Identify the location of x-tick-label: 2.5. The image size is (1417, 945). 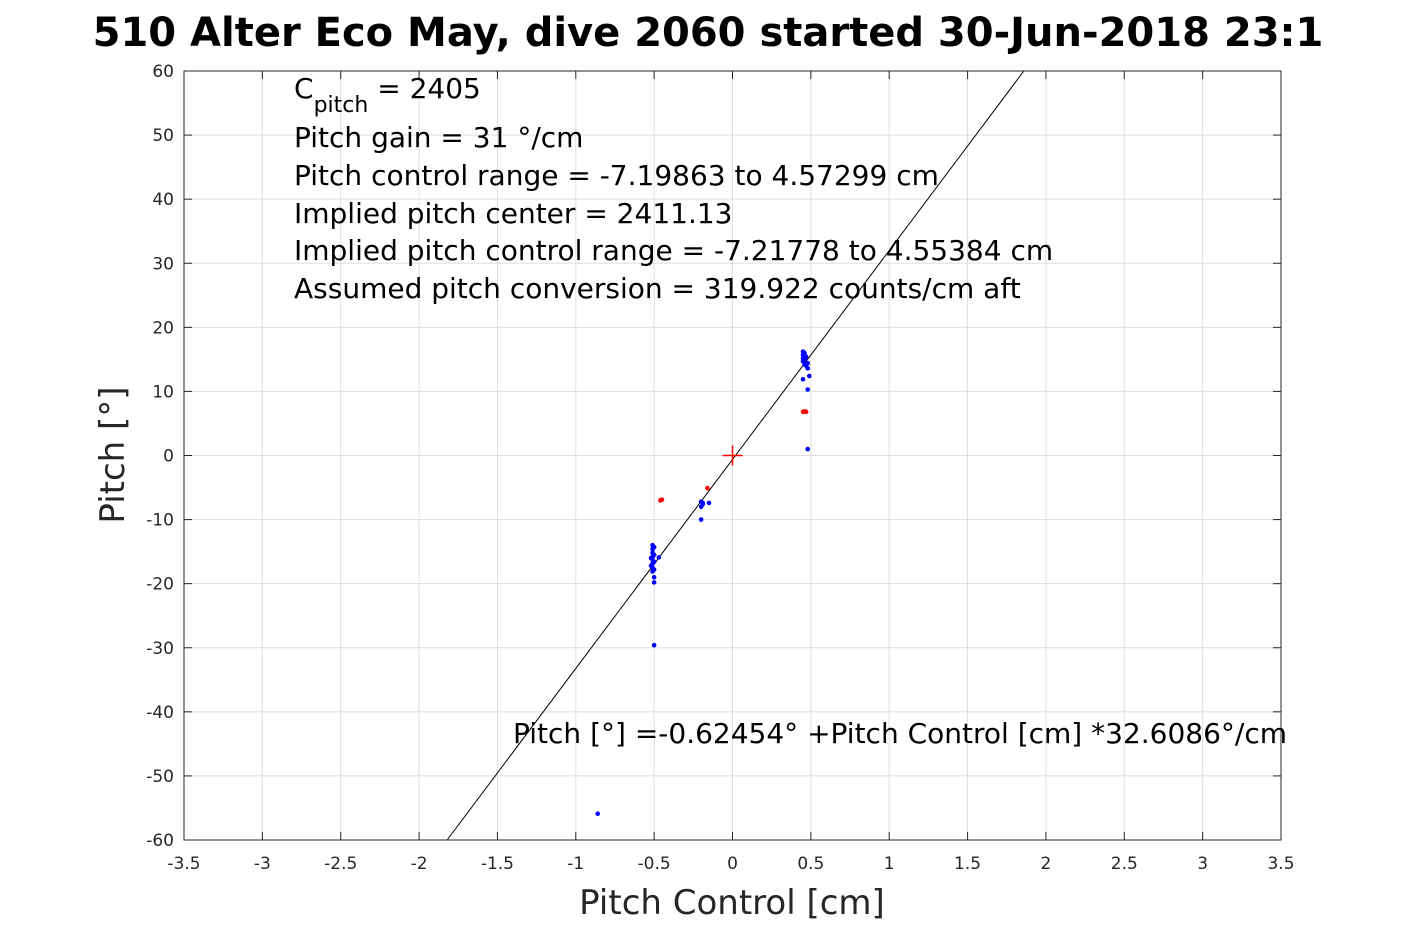
(1124, 864).